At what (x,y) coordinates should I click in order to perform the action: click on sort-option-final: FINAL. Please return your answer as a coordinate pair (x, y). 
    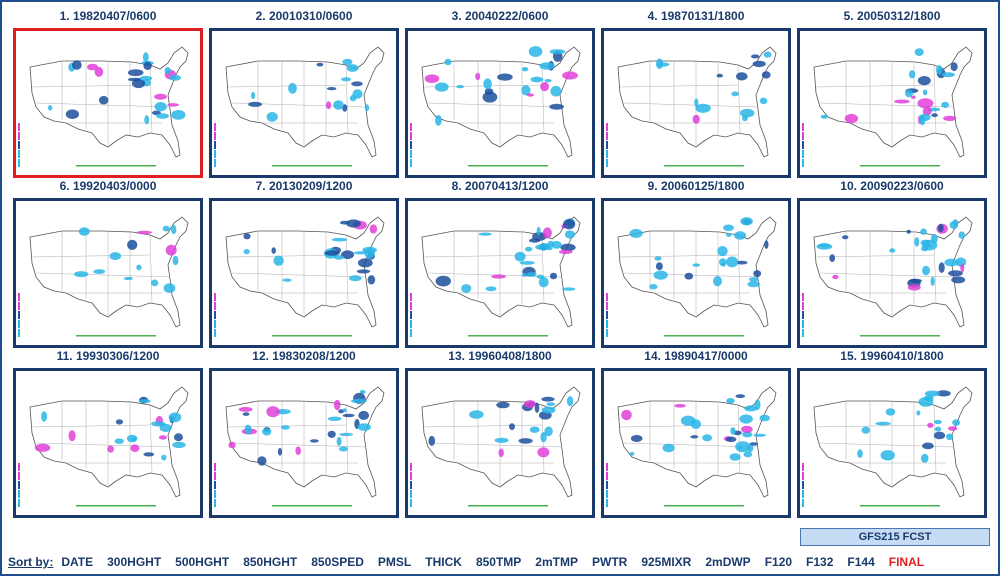
    Looking at the image, I should click on (906, 562).